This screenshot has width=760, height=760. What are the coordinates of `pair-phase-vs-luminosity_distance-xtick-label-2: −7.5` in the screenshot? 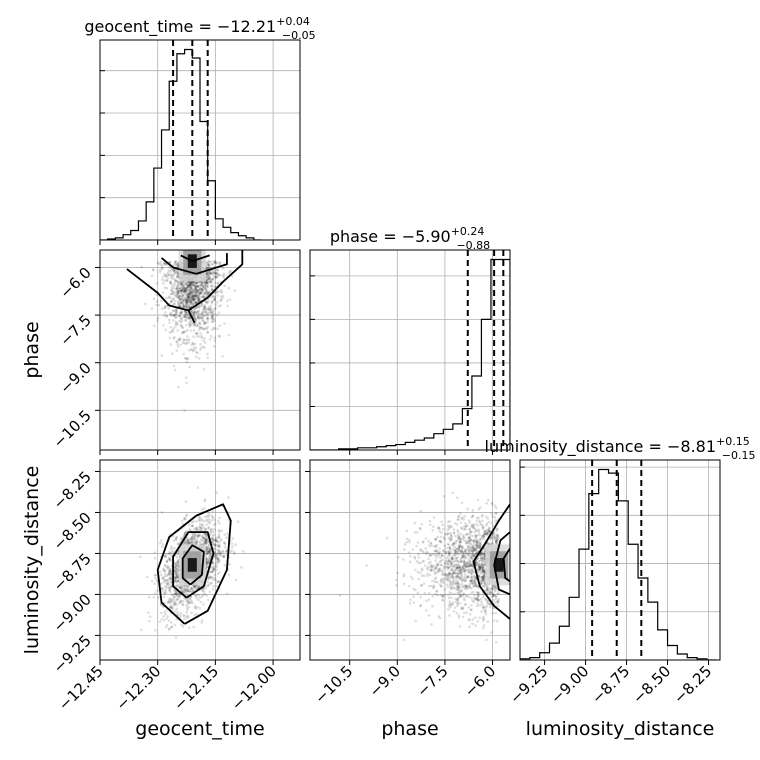 It's located at (432, 681).